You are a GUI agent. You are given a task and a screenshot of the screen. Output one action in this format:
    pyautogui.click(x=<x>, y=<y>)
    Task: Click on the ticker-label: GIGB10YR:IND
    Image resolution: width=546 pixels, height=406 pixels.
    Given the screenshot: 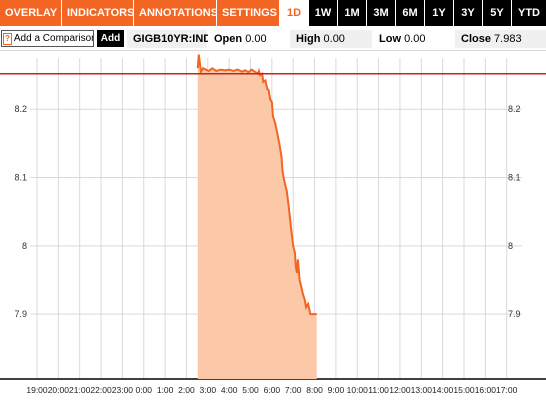 What is the action you would take?
    pyautogui.click(x=172, y=39)
    